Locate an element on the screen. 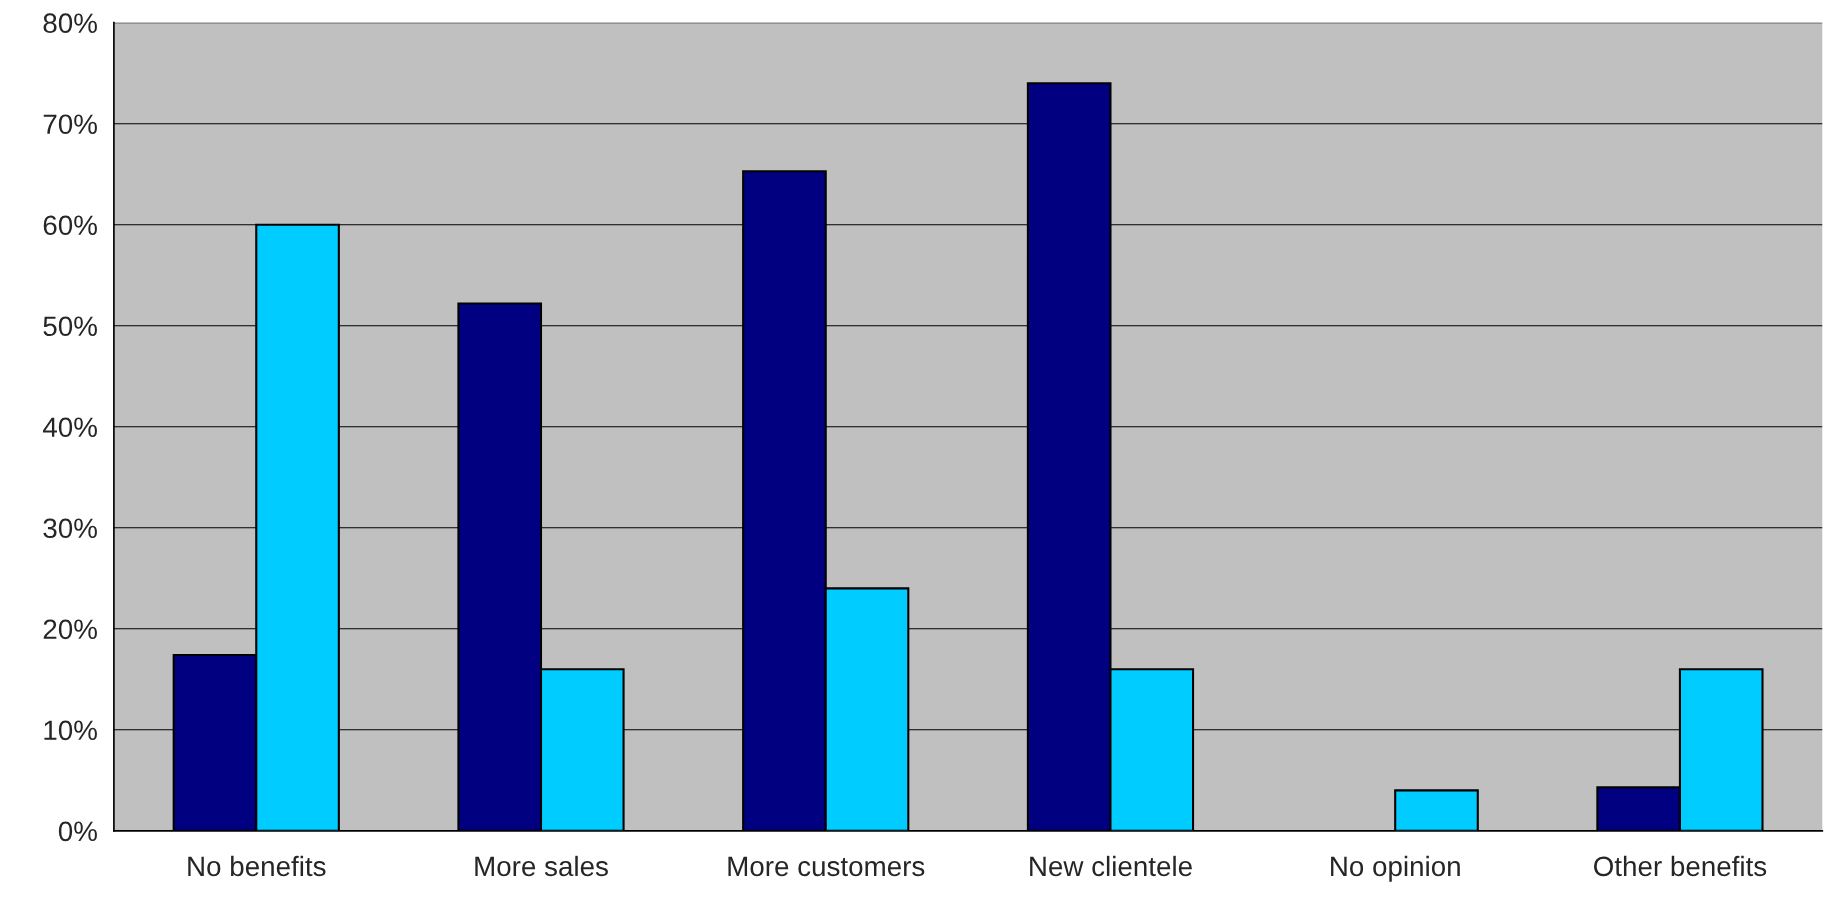  y-tick-label: 60% is located at coordinates (70, 225).